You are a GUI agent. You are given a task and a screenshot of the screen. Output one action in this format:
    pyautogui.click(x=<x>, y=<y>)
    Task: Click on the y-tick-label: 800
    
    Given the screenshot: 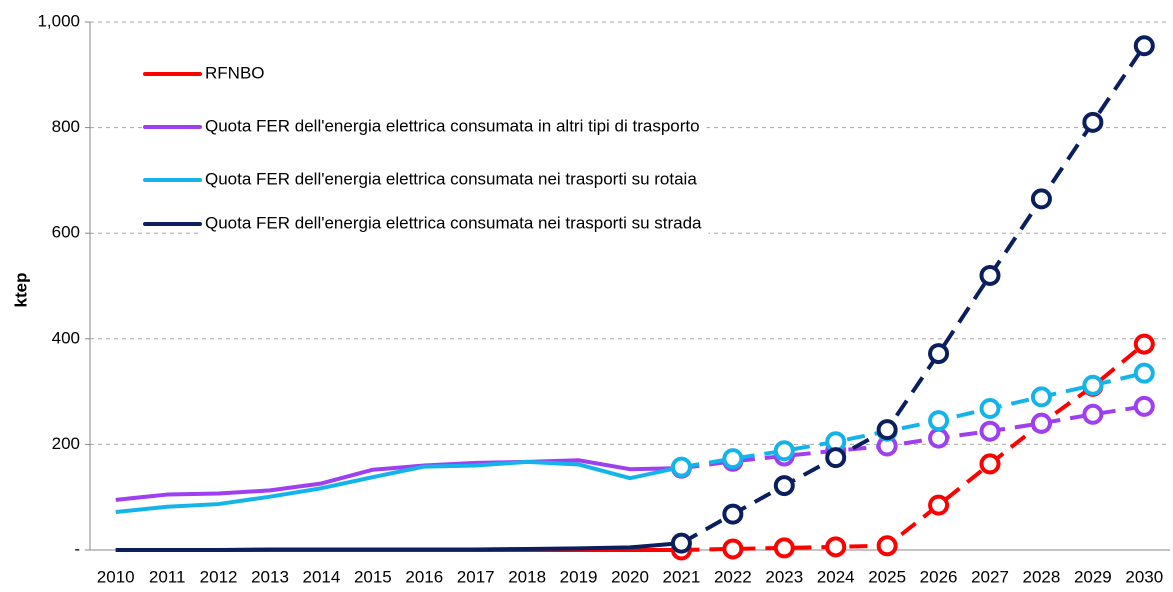 What is the action you would take?
    pyautogui.click(x=66, y=126)
    